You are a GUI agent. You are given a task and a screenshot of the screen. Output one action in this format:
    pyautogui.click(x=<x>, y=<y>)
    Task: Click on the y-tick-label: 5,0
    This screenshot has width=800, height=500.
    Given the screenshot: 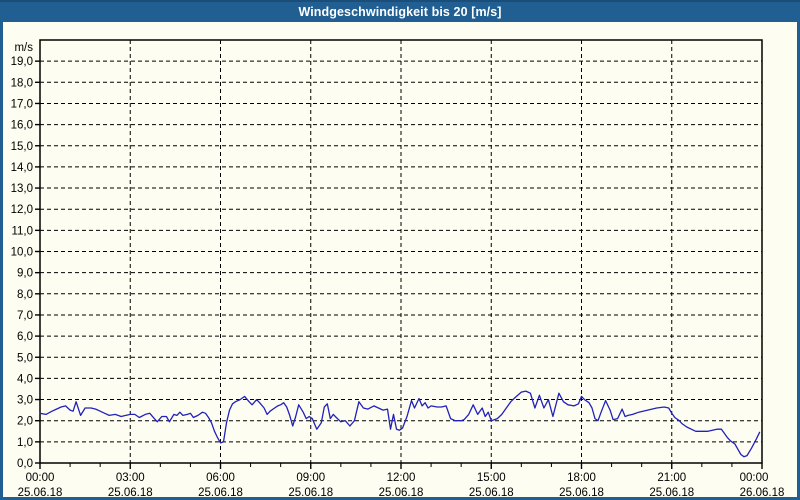 What is the action you would take?
    pyautogui.click(x=25, y=358)
    